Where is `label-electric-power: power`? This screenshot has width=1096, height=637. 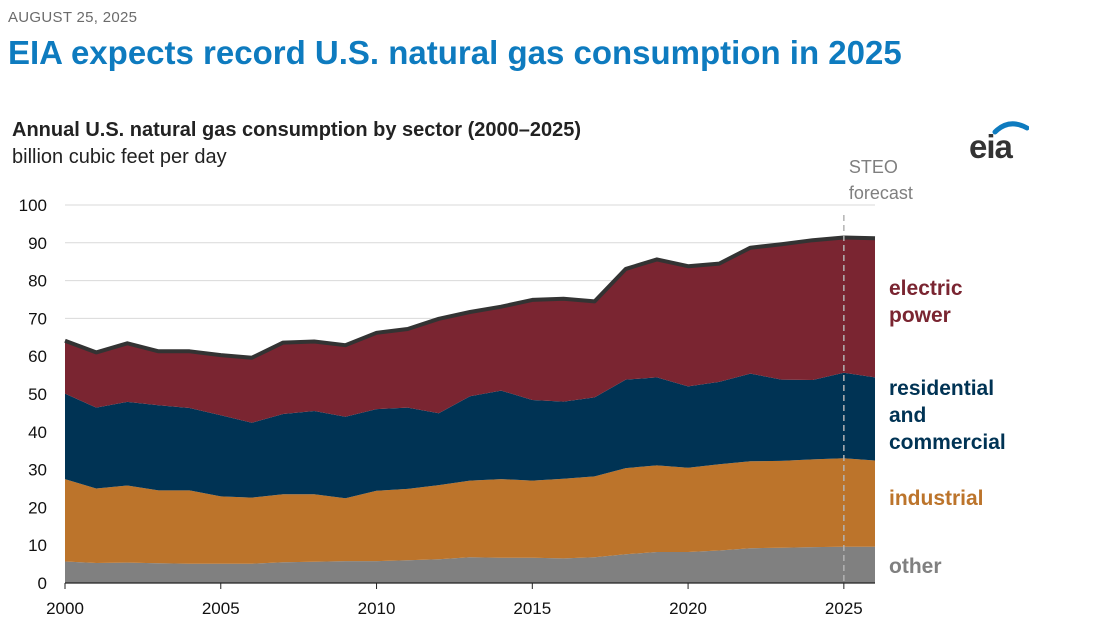
label-electric-power: power is located at coordinates (920, 315).